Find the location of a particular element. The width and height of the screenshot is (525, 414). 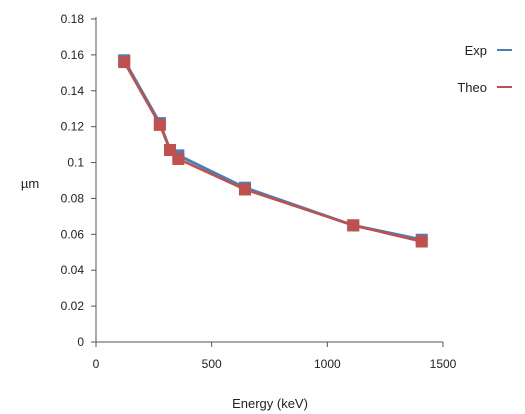

y-tick-label: 0.14 is located at coordinates (73, 91).